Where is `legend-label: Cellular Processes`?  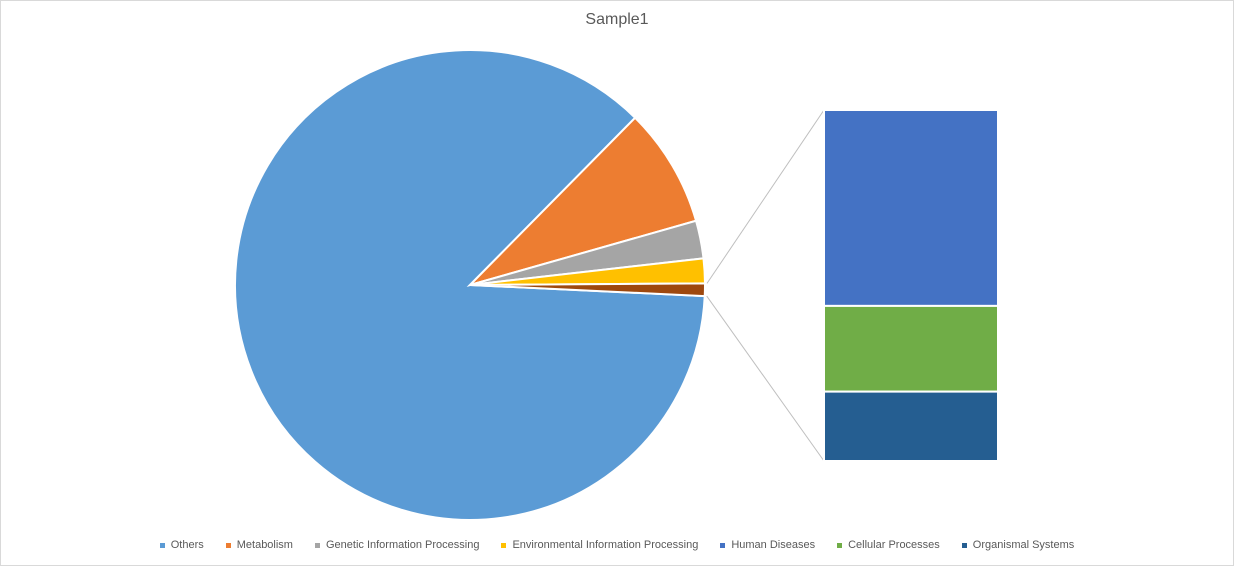
legend-label: Cellular Processes is located at coordinates (894, 545).